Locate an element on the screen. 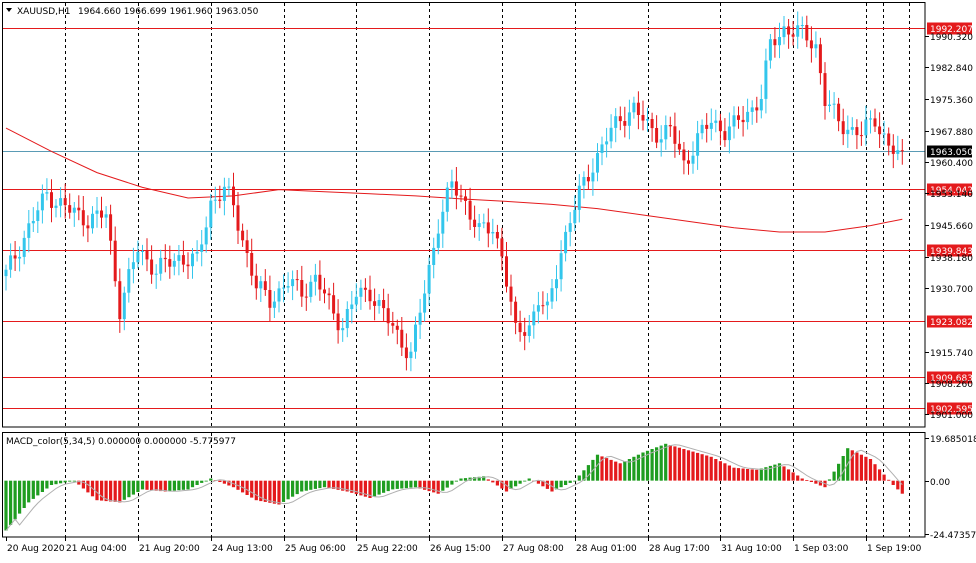 This screenshot has width=976, height=563. price-tick-label: 1908.260 is located at coordinates (951, 385).